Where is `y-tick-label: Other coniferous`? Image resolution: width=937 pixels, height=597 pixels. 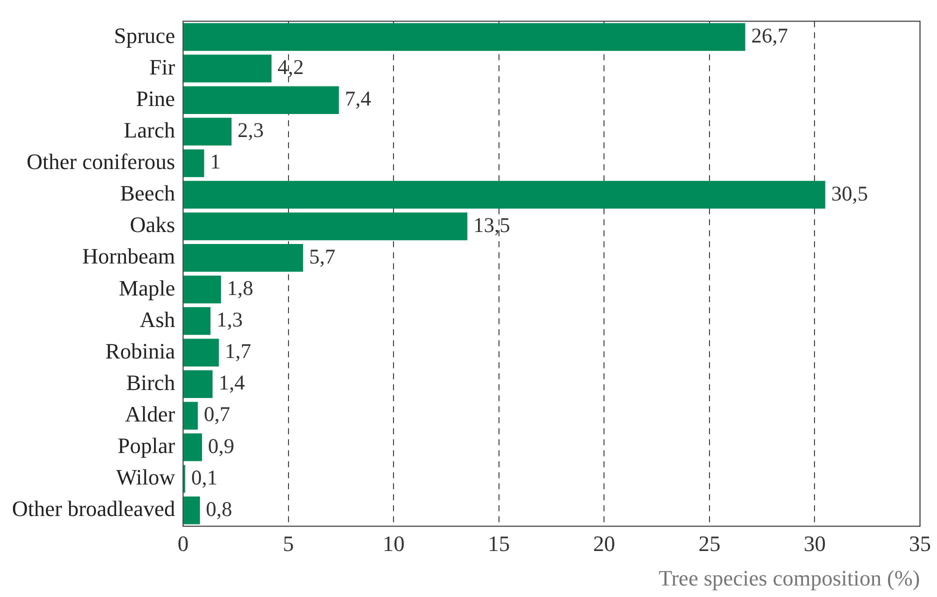 y-tick-label: Other coniferous is located at coordinates (101, 161).